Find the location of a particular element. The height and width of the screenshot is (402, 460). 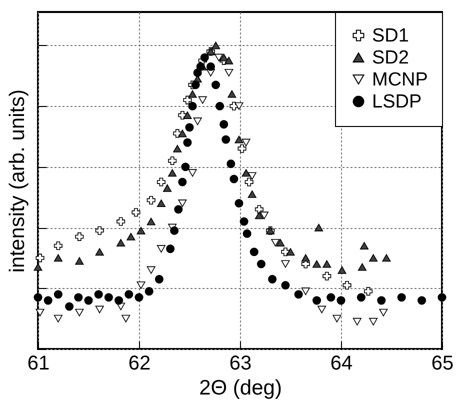

y-axis-title: intensity (arb. units) is located at coordinates (17, 181).